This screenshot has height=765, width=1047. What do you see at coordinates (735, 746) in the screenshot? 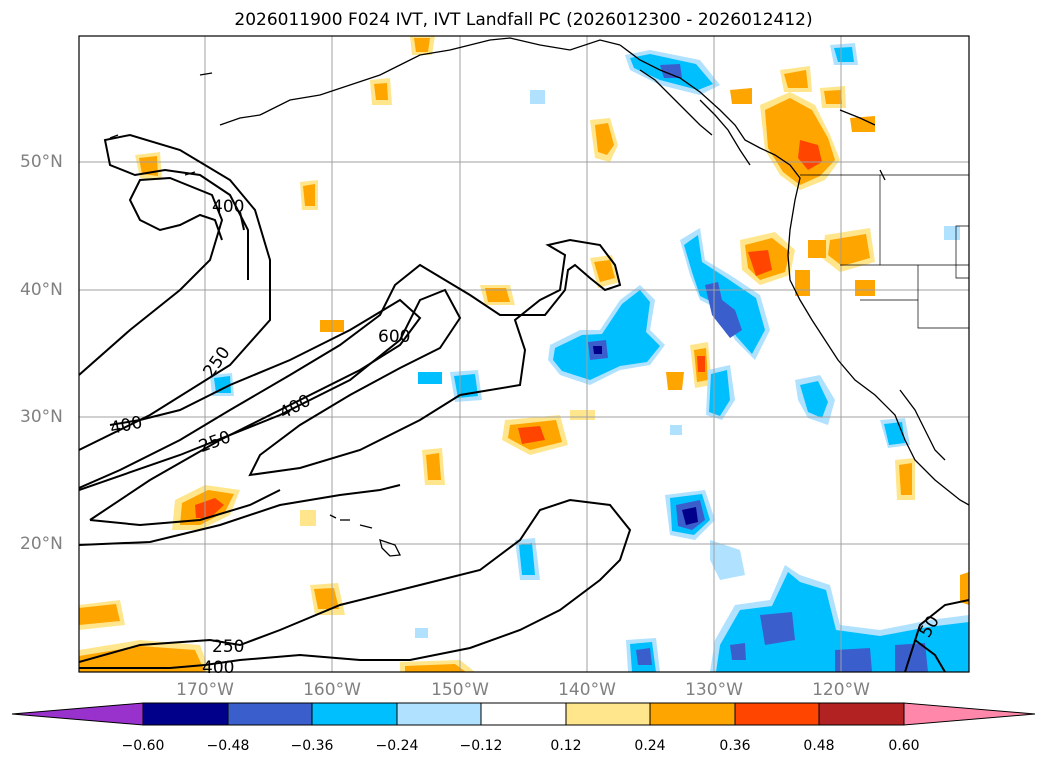
I see `colorbar-tick-label: 0.36` at bounding box center [735, 746].